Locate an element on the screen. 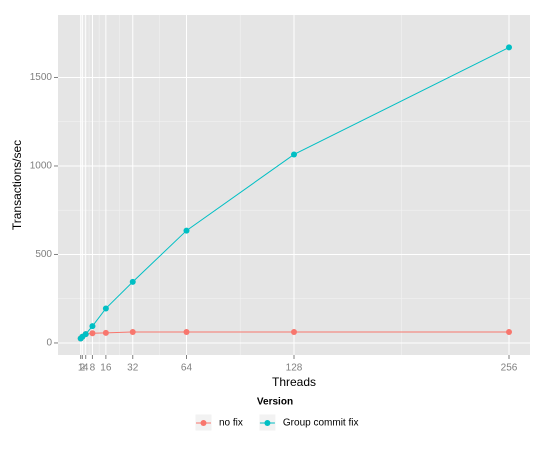  y-tick-label: 500 is located at coordinates (43, 254).